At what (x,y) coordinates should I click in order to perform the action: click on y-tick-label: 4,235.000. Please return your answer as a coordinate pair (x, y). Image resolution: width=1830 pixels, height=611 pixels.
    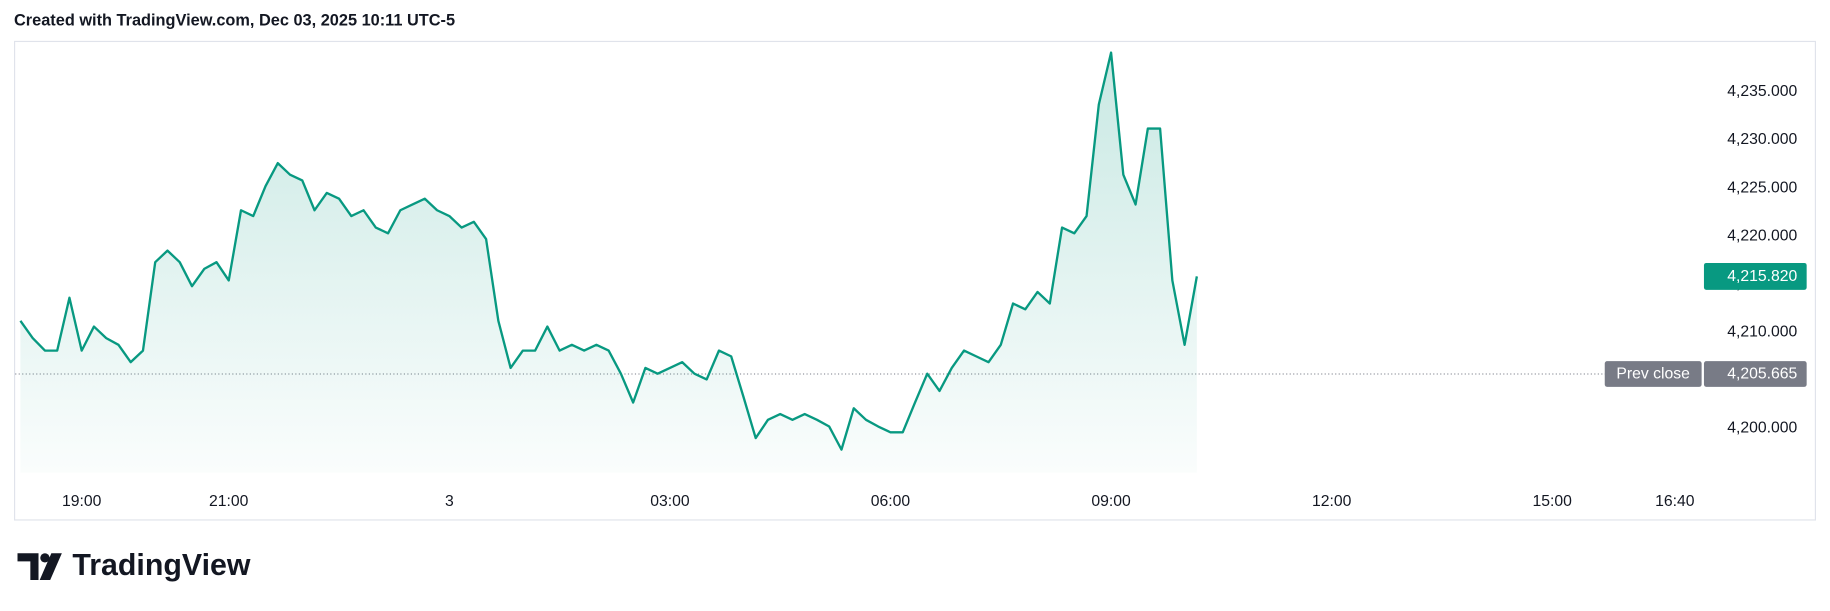
    Looking at the image, I should click on (1762, 91).